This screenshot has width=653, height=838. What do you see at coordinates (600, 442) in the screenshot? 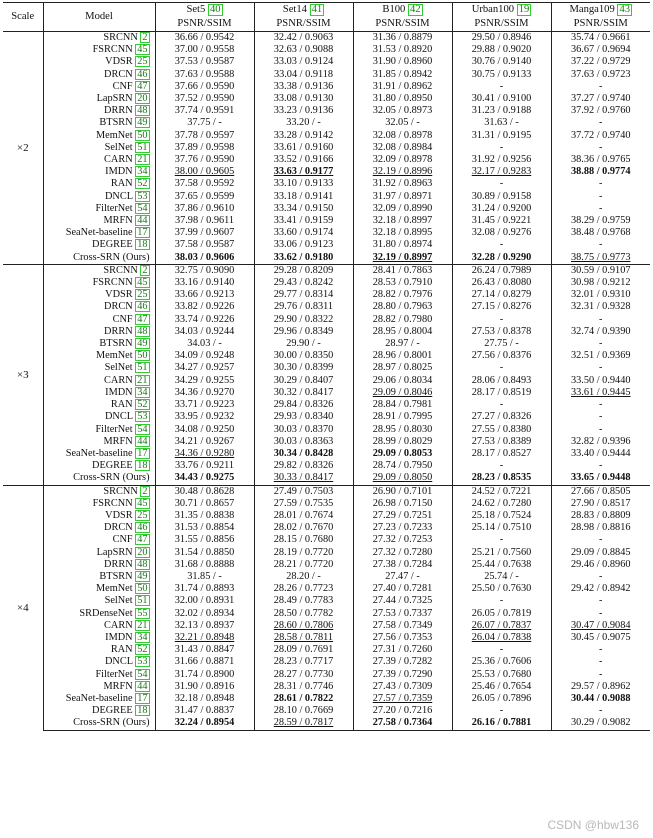
I see `metric-cell: 32.82 / 0.9396` at bounding box center [600, 442].